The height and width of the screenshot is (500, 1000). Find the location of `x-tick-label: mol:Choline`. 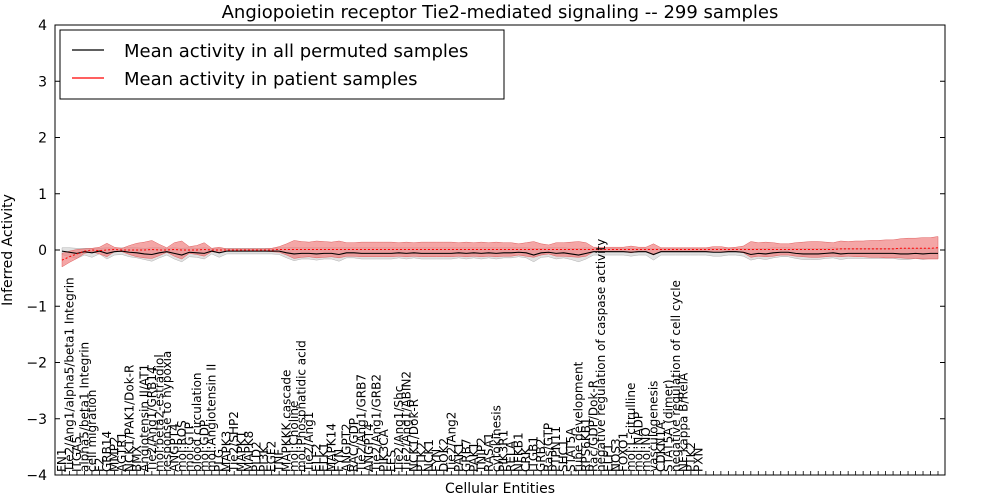

x-tick-label: mol:Choline is located at coordinates (294, 436).